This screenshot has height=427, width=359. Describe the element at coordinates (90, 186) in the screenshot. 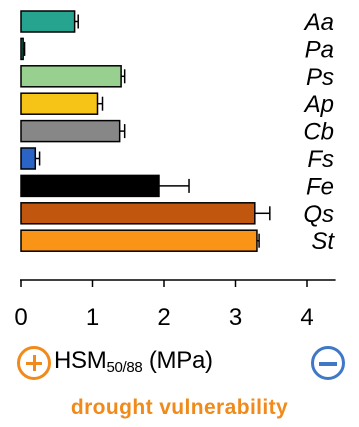

I see `bar-fe` at that location.